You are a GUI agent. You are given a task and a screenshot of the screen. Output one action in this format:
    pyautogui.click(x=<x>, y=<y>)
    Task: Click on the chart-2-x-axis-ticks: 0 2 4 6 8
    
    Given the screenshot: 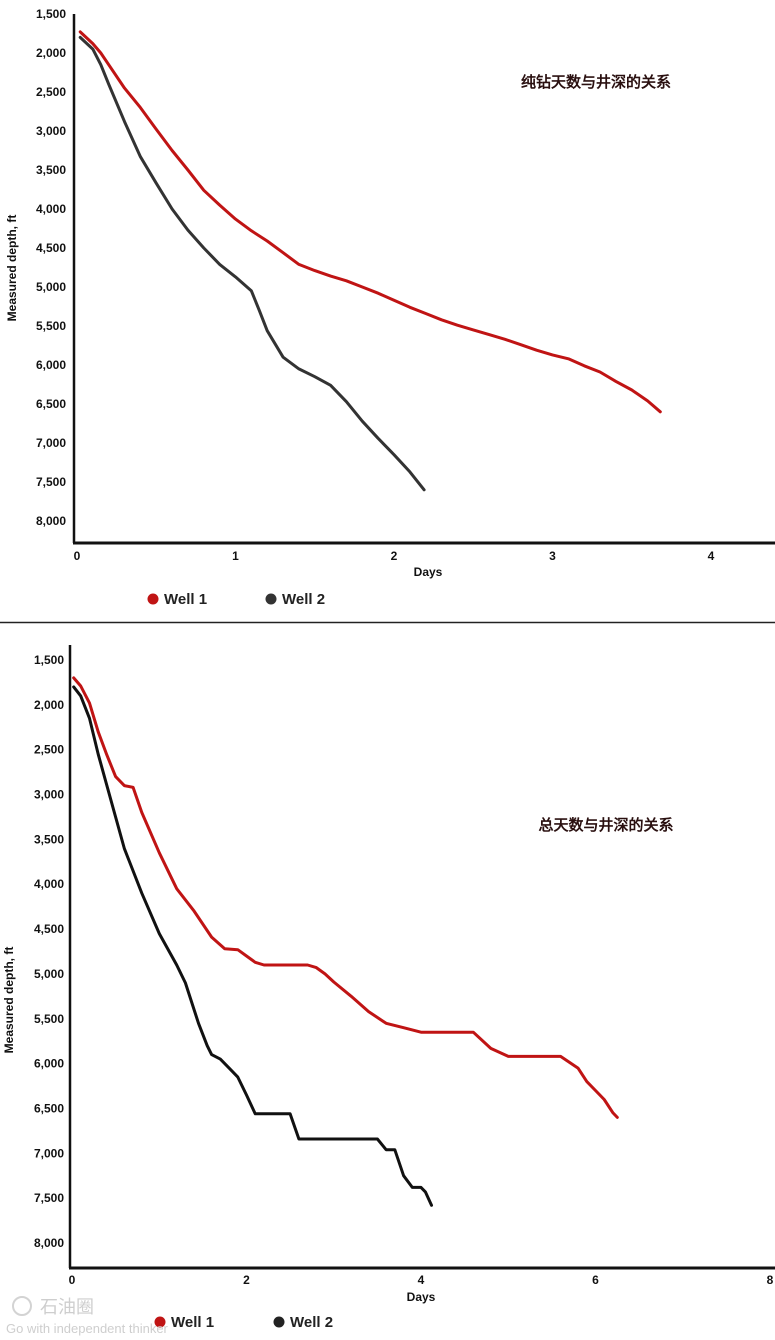 What is the action you would take?
    pyautogui.click(x=421, y=1280)
    